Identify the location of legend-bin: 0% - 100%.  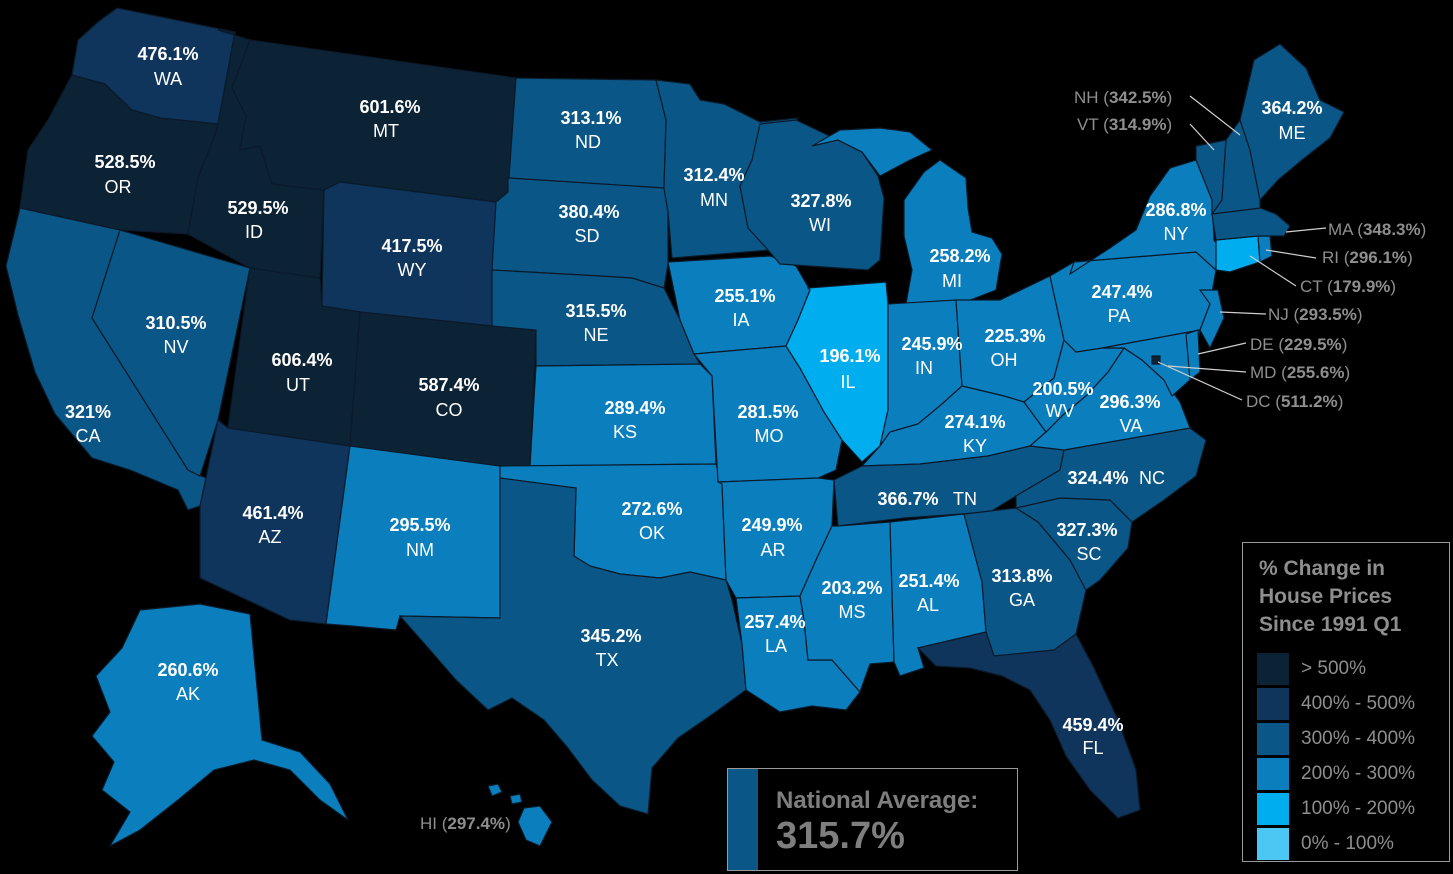
(1352, 844).